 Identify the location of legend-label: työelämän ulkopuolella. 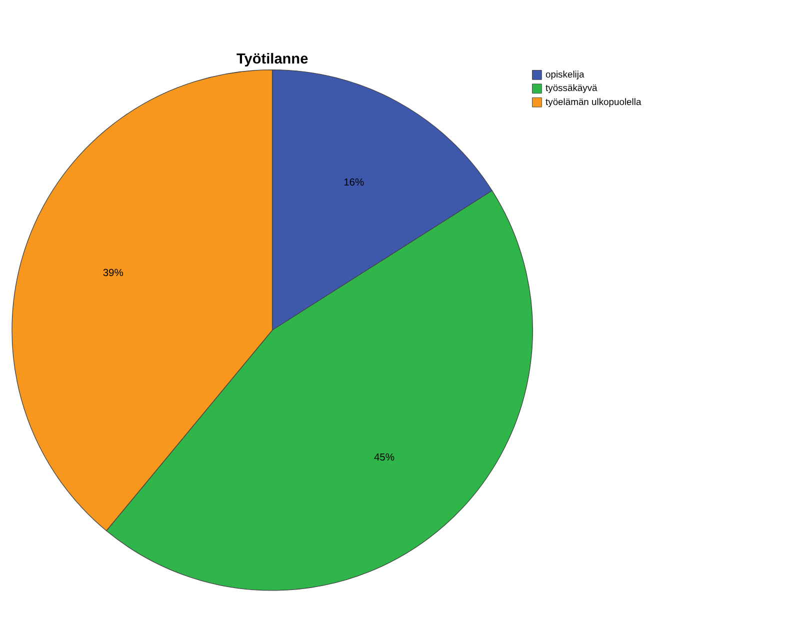
(594, 101).